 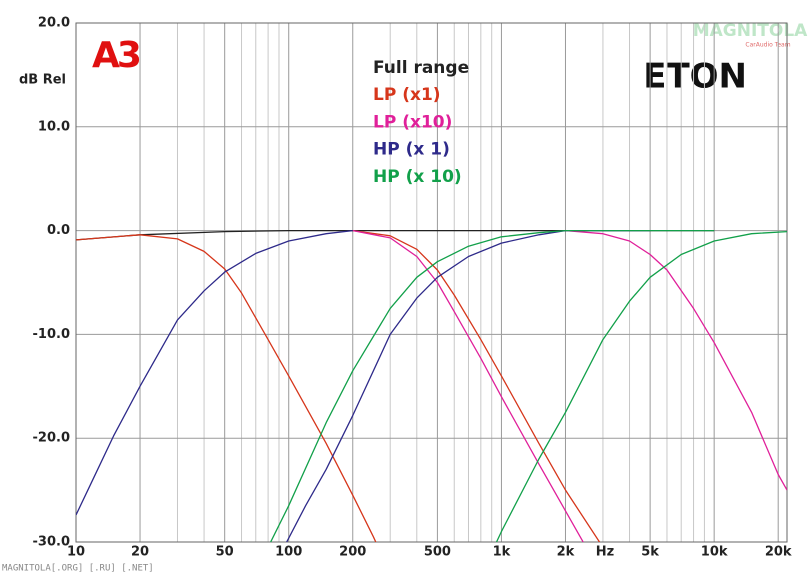 What do you see at coordinates (714, 552) in the screenshot?
I see `x-tick-label: 10k` at bounding box center [714, 552].